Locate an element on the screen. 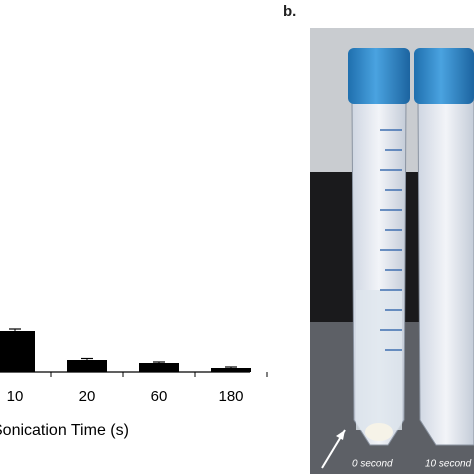 The image size is (474, 474). x-axis-title: Sonication Time (s) is located at coordinates (64, 430).